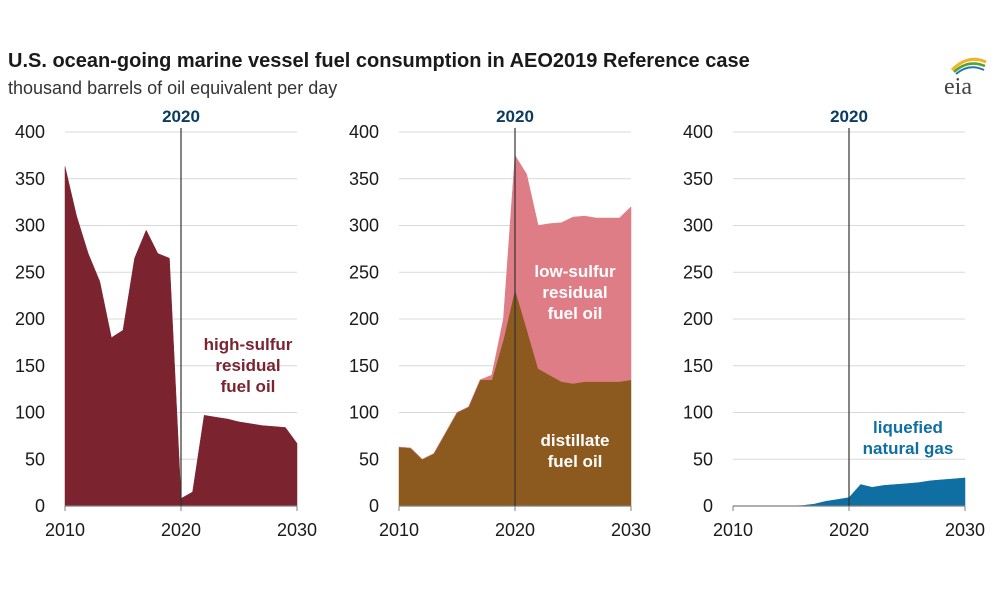 The width and height of the screenshot is (1000, 600). Describe the element at coordinates (958, 87) in the screenshot. I see `logo-text: eia` at that location.